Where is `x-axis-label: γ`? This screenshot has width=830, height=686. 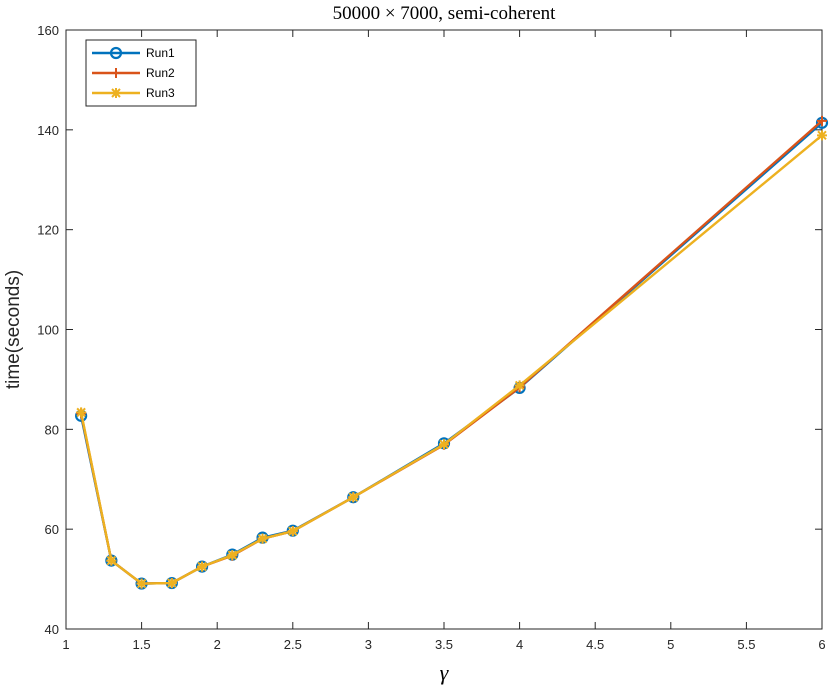
x-axis-label: γ is located at coordinates (445, 672).